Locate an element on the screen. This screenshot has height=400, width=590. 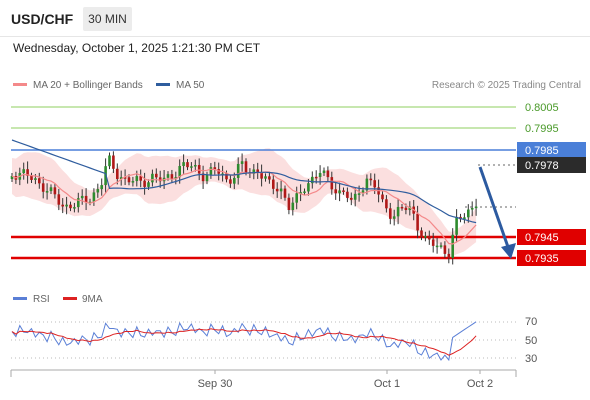
rsi-panel is located at coordinates (263, 341).